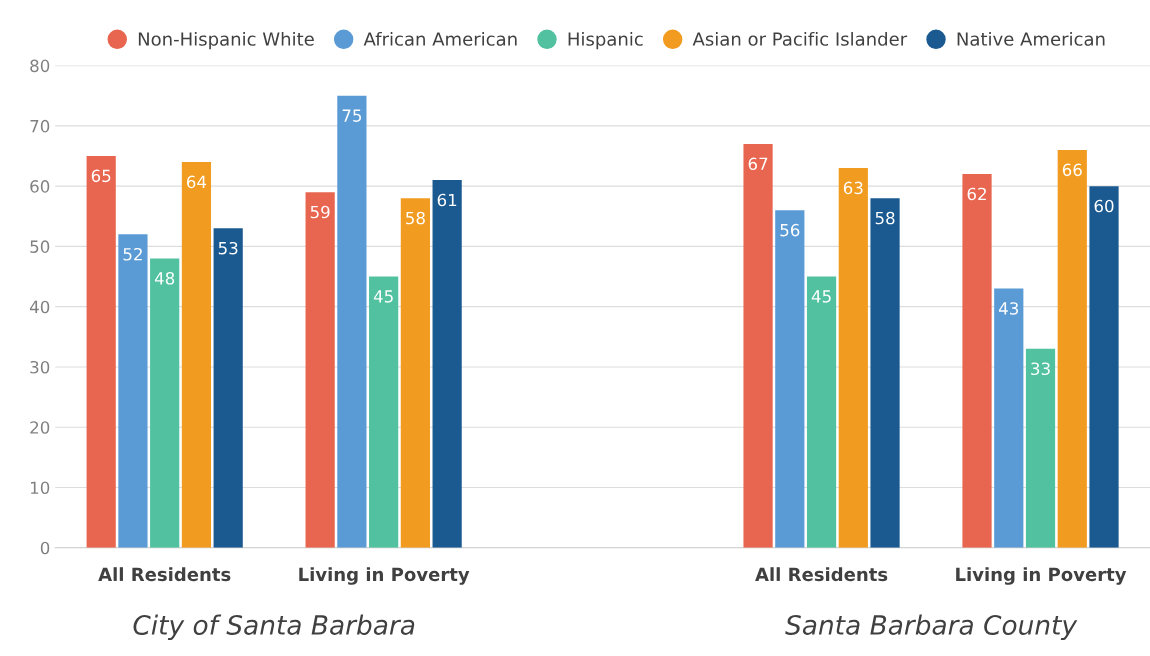  I want to click on data-label: 53, so click(228, 248).